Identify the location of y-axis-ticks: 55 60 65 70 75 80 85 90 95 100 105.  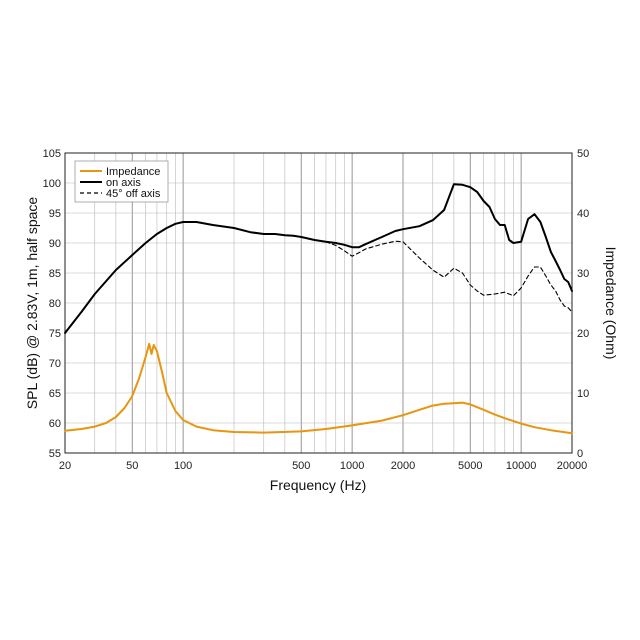
(52, 304).